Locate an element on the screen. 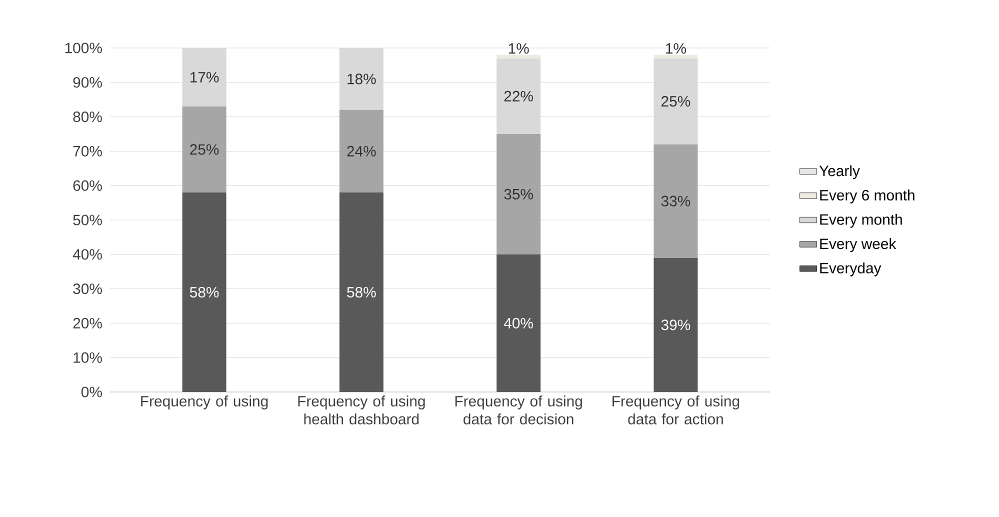 Image resolution: width=999 pixels, height=517 pixels. data-label: 35% is located at coordinates (518, 194).